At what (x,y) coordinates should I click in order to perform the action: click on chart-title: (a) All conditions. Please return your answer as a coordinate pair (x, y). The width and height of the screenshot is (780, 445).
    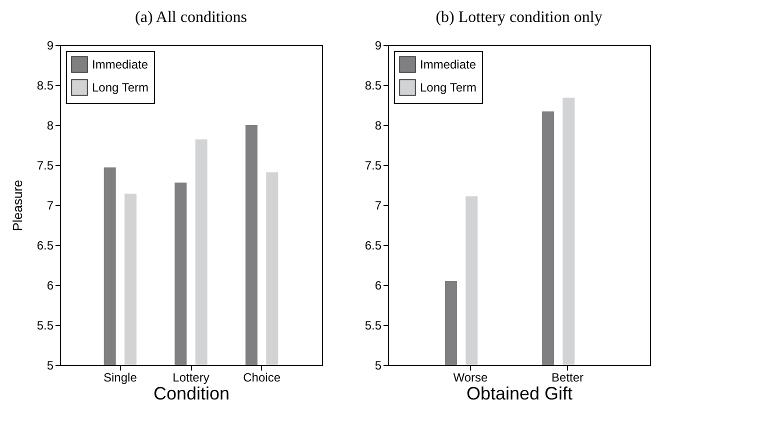
    Looking at the image, I should click on (191, 17).